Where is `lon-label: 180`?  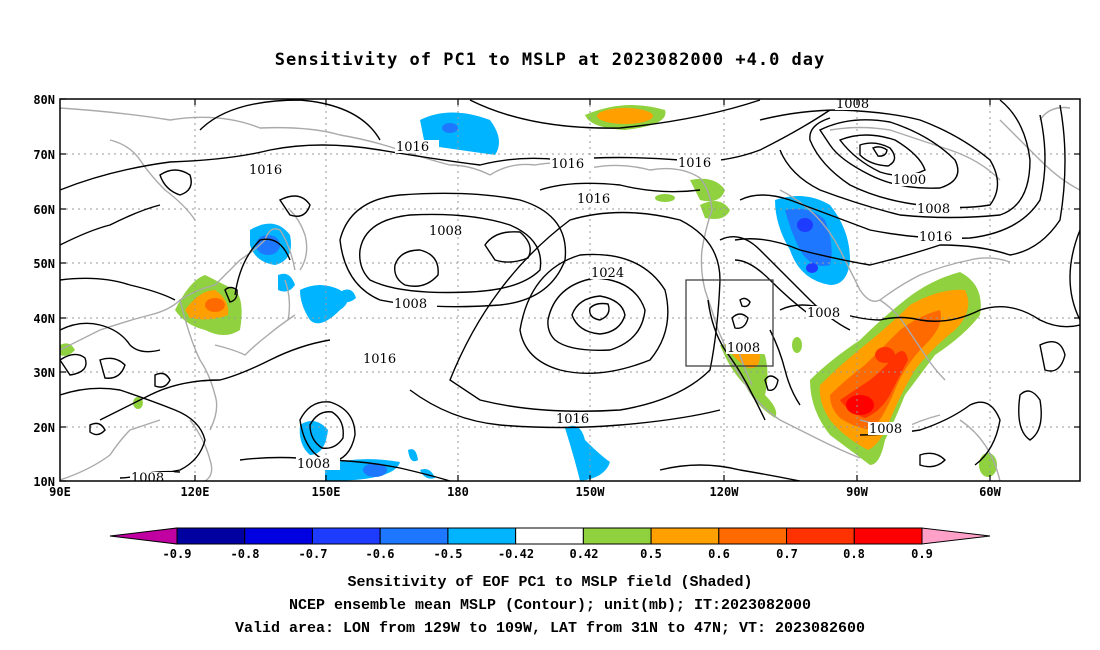 lon-label: 180 is located at coordinates (458, 492).